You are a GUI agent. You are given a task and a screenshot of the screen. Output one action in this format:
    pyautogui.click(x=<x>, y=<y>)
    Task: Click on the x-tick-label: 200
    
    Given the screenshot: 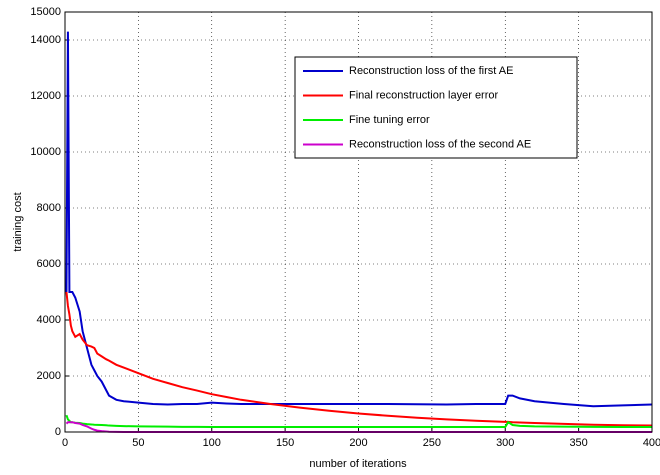 What is the action you would take?
    pyautogui.click(x=358, y=443)
    